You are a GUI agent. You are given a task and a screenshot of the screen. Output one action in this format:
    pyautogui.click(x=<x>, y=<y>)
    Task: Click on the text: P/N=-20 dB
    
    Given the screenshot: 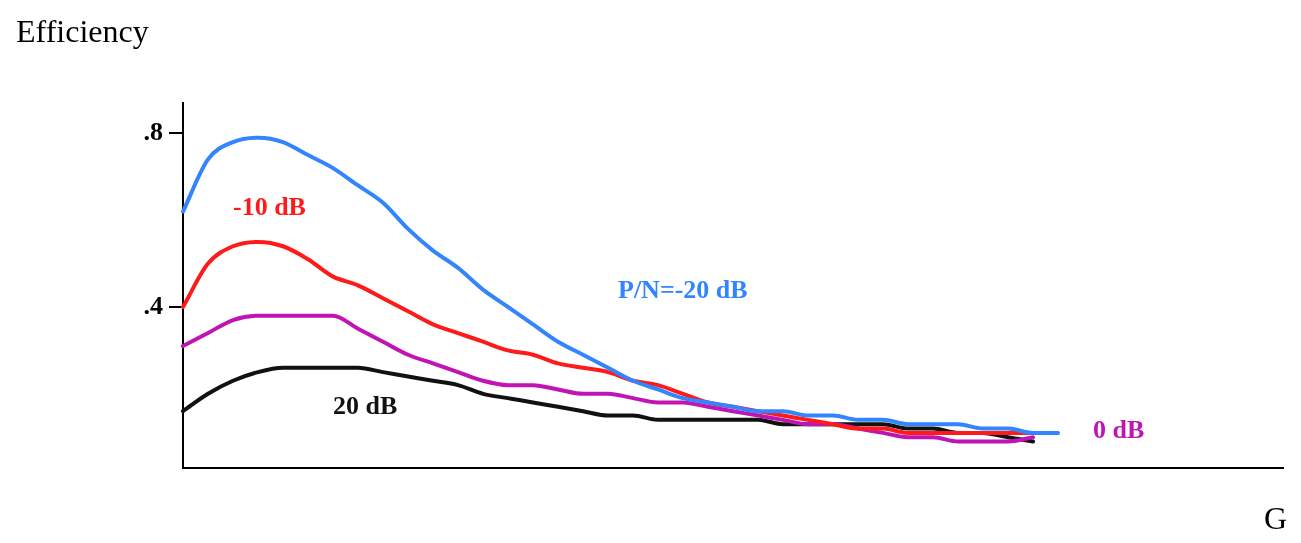 What is the action you would take?
    pyautogui.click(x=683, y=290)
    